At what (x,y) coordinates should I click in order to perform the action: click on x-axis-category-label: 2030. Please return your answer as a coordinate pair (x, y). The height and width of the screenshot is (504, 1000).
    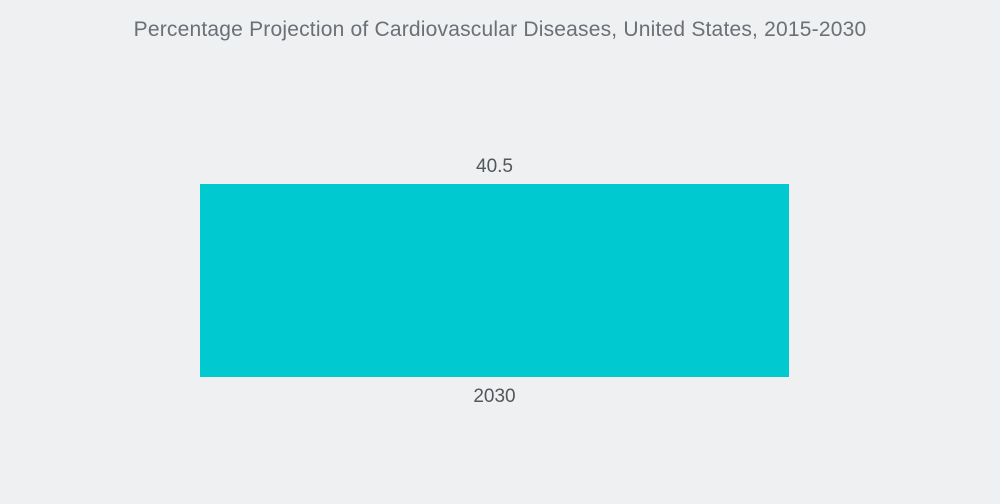
    Looking at the image, I should click on (494, 396).